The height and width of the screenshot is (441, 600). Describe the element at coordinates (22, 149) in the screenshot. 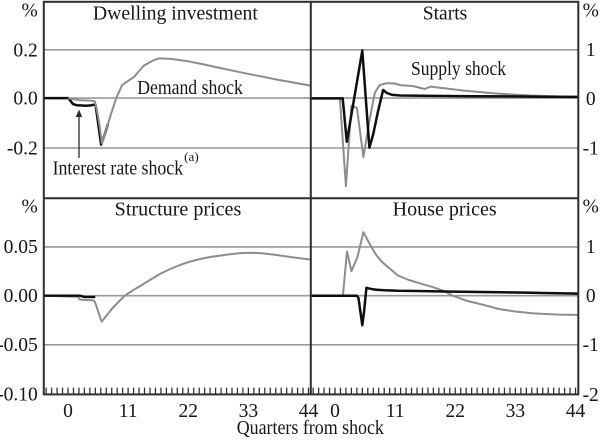

I see `svg-text: -0.2` at that location.